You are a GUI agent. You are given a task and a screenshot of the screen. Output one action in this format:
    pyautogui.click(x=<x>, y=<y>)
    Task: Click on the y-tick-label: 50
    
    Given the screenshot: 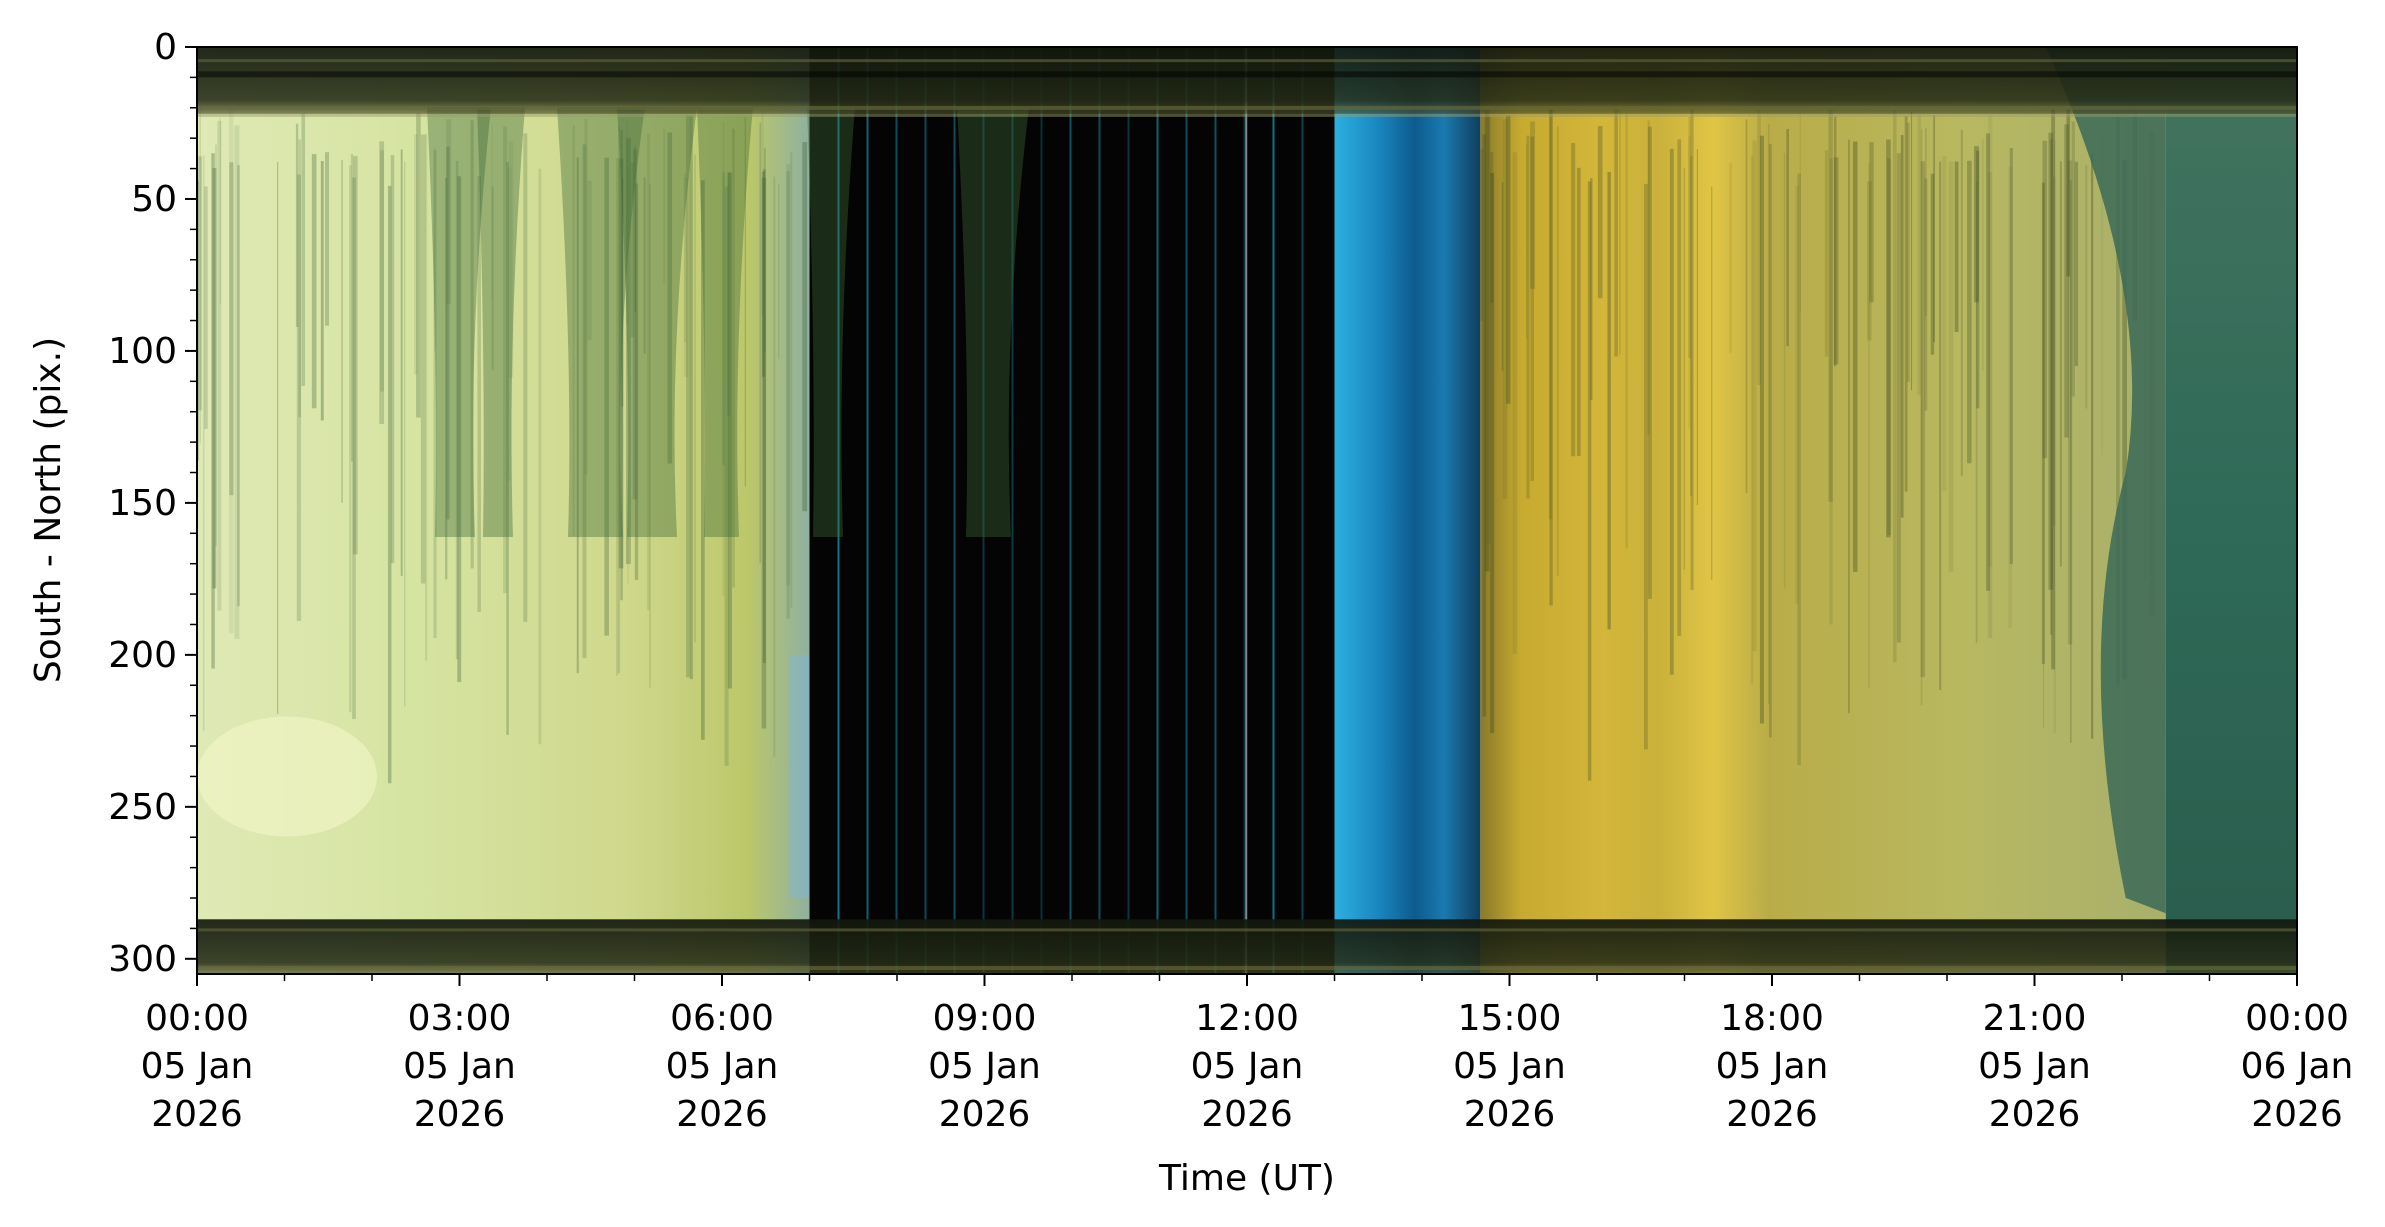 What is the action you would take?
    pyautogui.click(x=154, y=199)
    